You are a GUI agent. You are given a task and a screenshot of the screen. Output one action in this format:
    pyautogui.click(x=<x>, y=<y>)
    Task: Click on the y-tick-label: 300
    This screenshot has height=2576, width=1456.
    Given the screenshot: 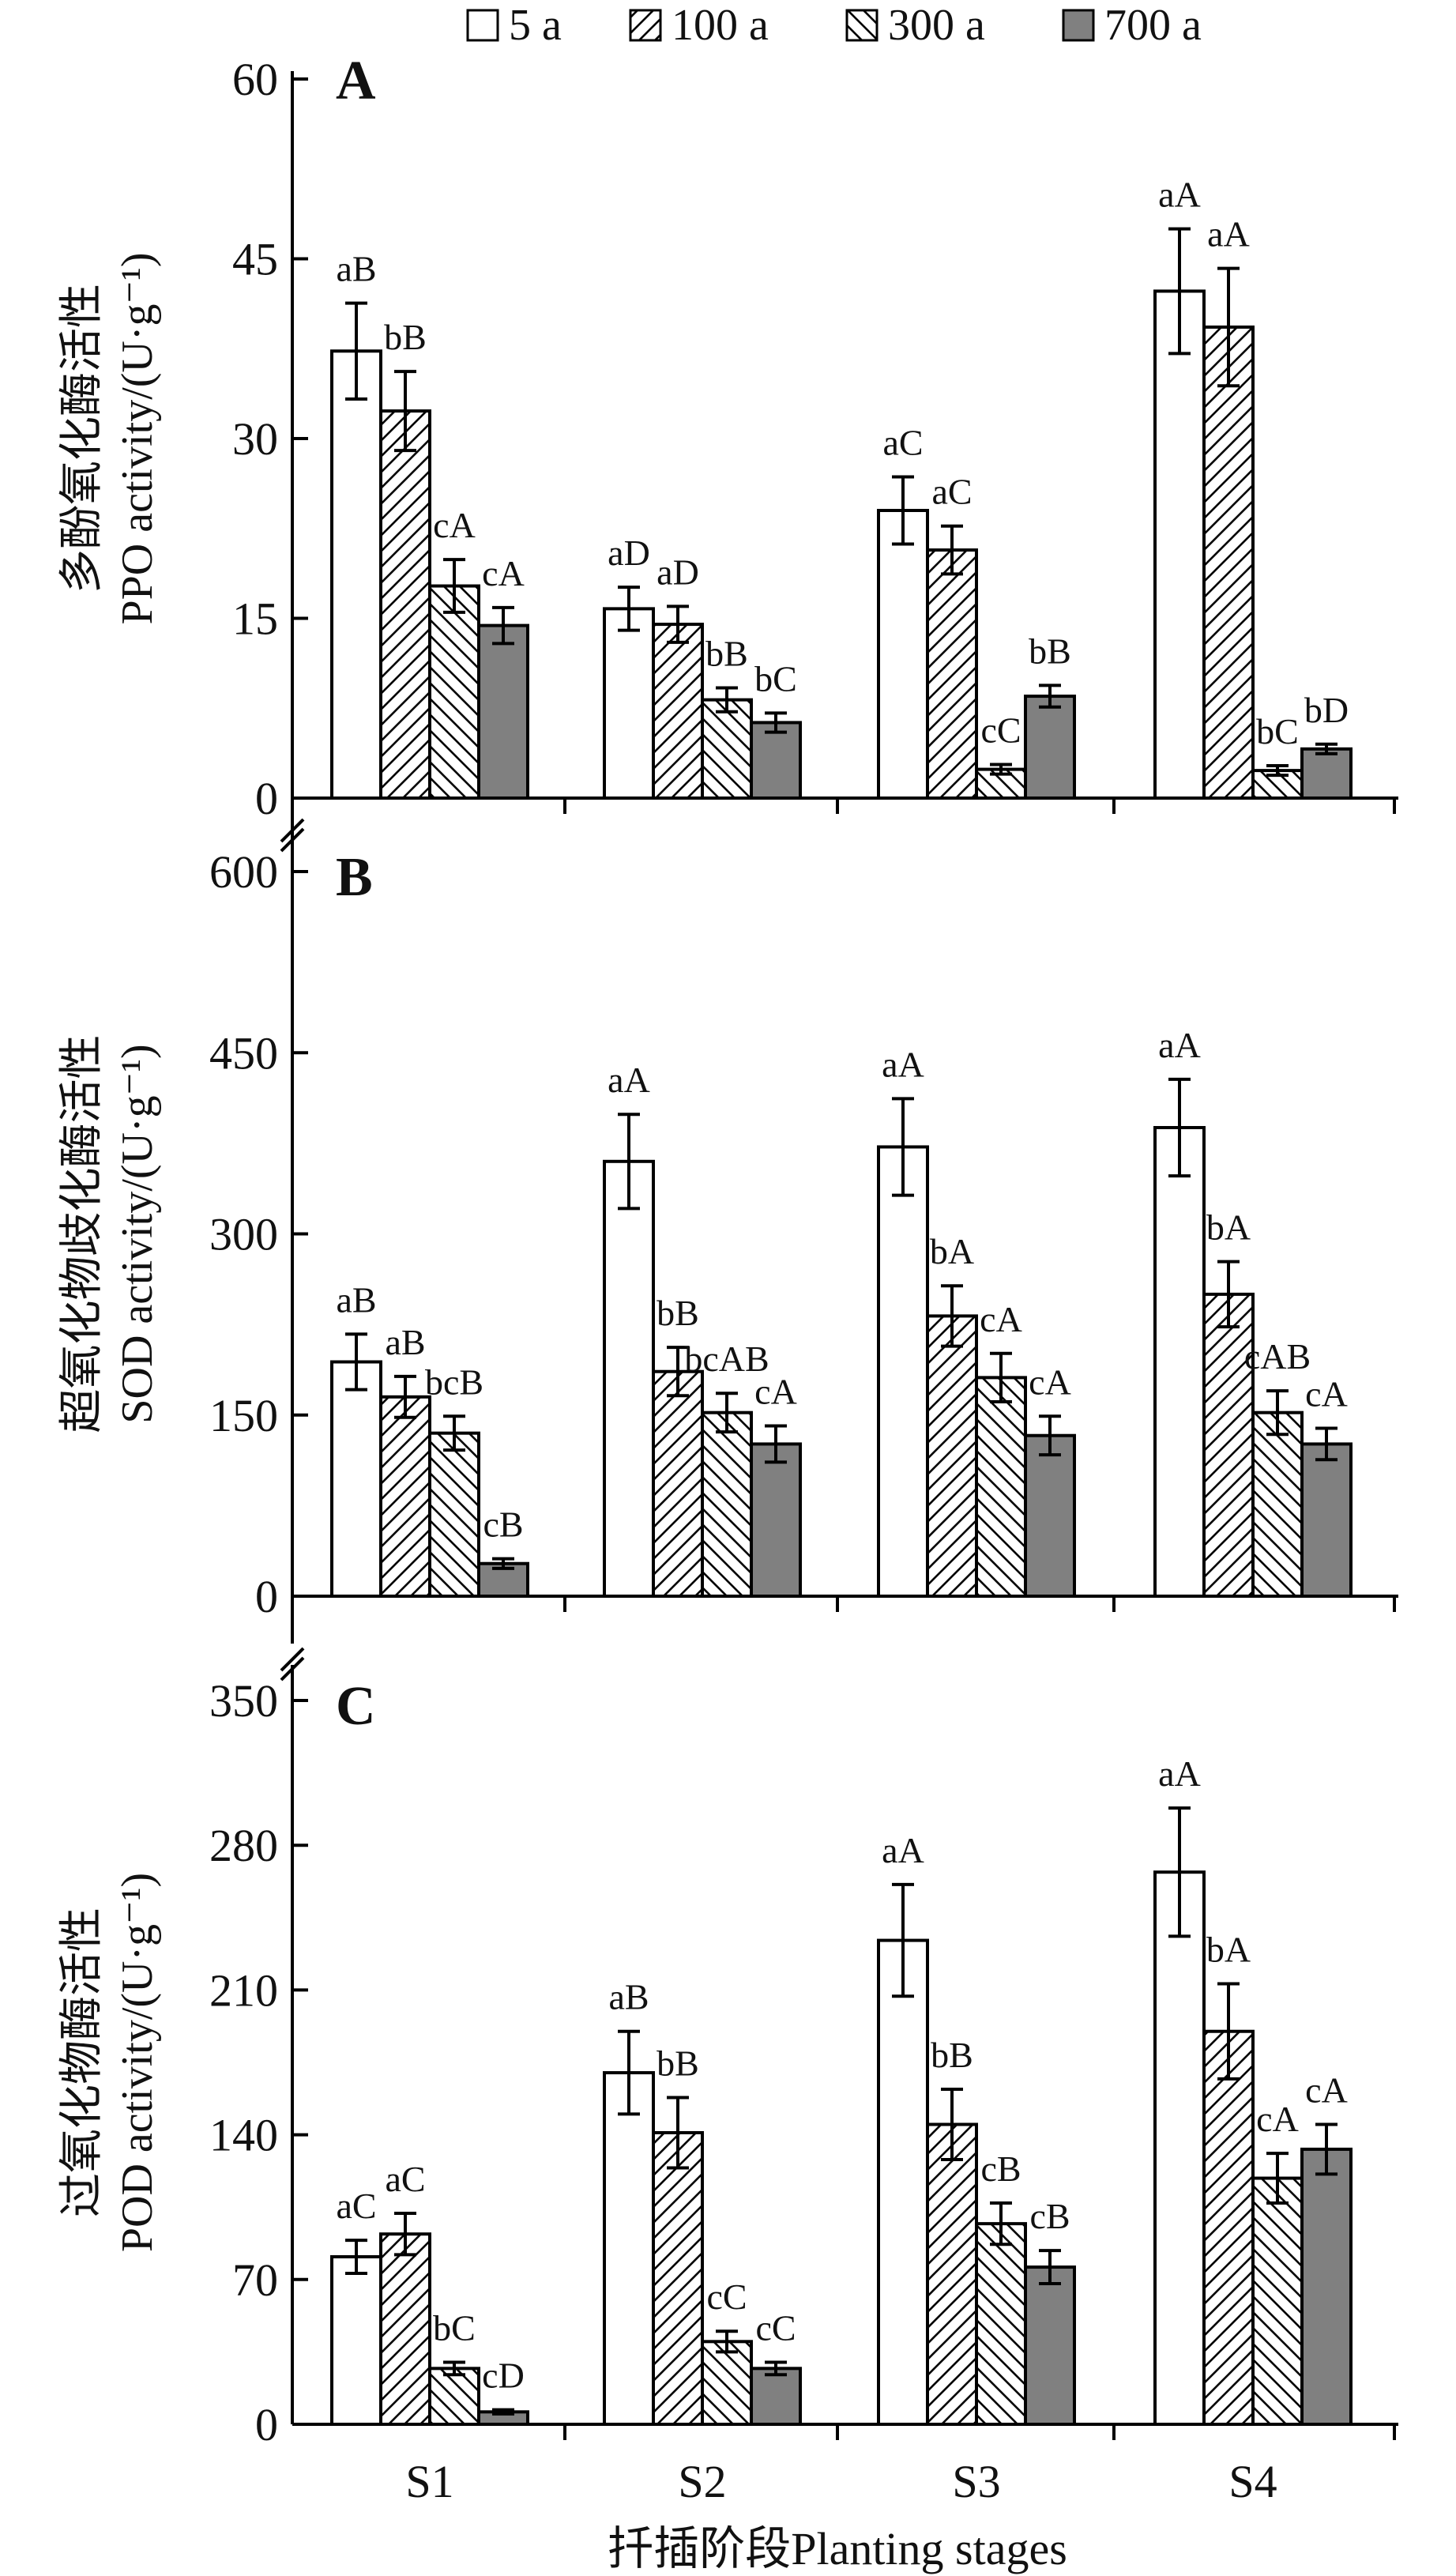 What is the action you would take?
    pyautogui.click(x=243, y=1234)
    